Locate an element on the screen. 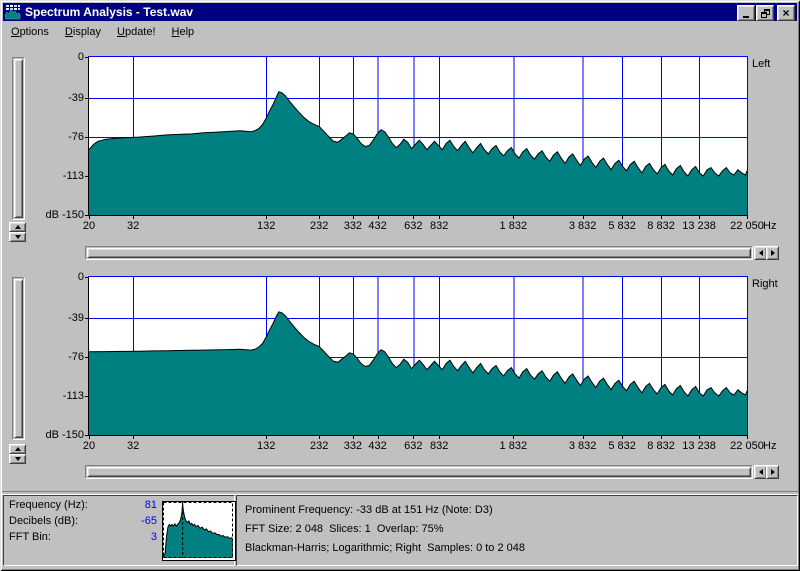 The height and width of the screenshot is (571, 800). left-channel-scrollbar-thumb is located at coordinates (419, 253).